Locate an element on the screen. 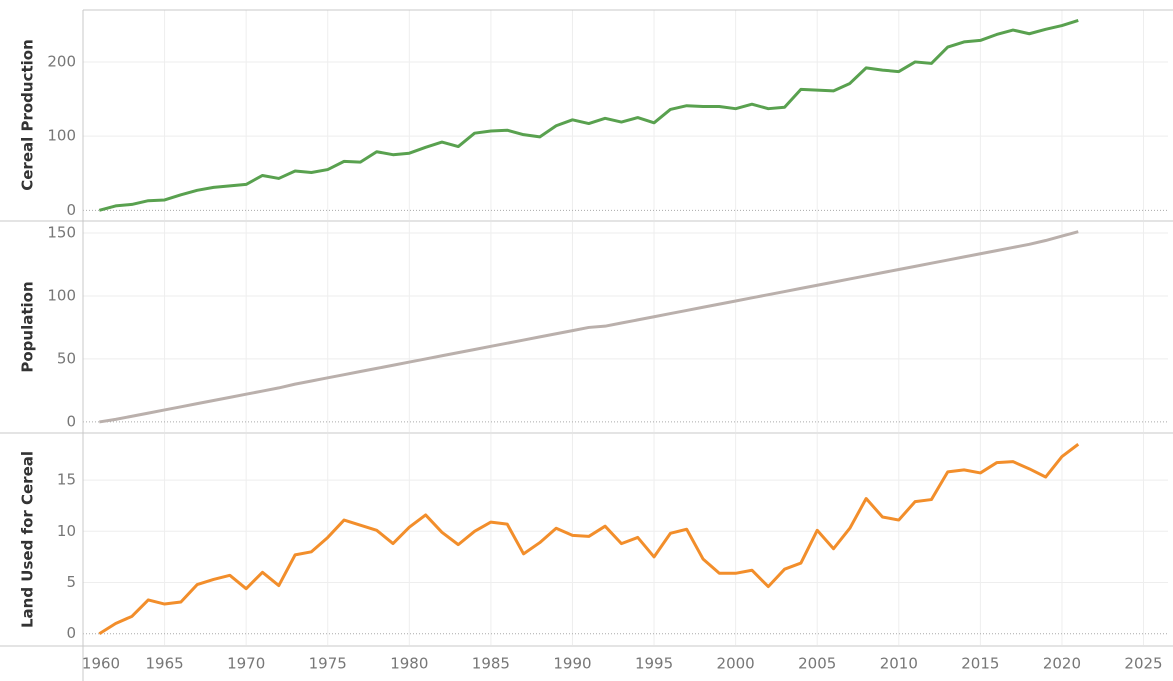  x-tick-label: 2000 is located at coordinates (736, 664).